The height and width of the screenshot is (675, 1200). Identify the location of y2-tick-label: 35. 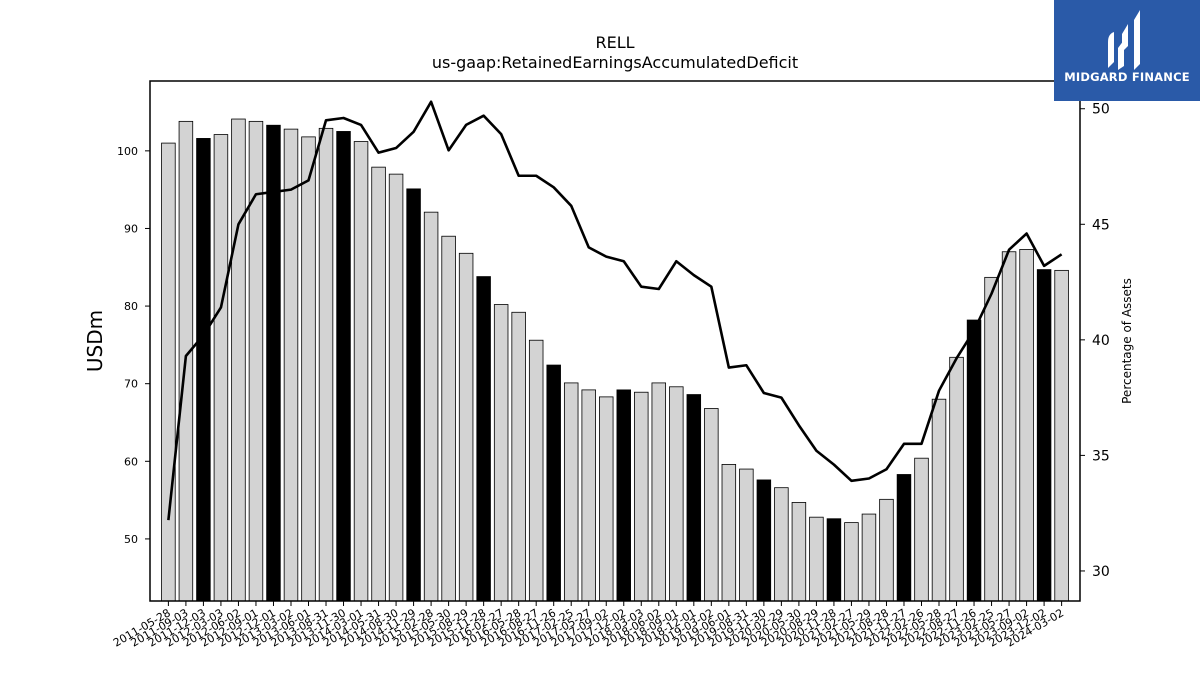
(1101, 456).